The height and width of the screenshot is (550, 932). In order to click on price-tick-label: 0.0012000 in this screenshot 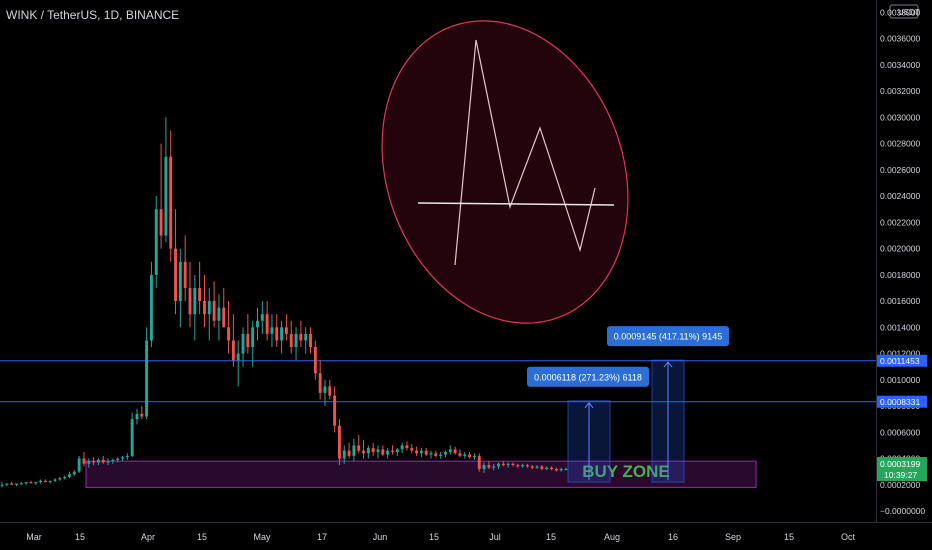, I will do `click(900, 354)`.